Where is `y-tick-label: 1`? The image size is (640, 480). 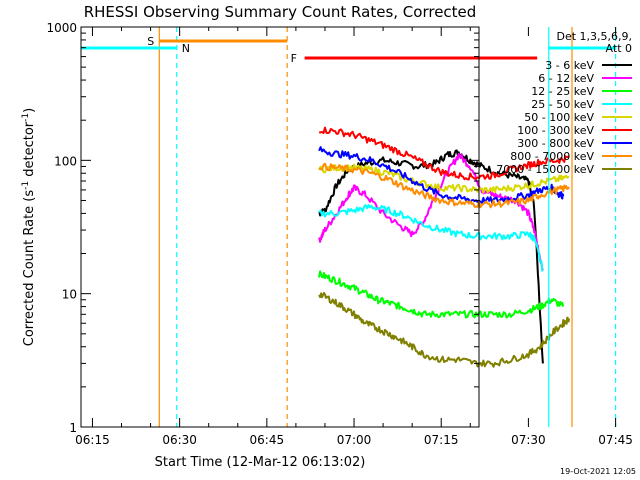
y-tick-label: 1 is located at coordinates (73, 428).